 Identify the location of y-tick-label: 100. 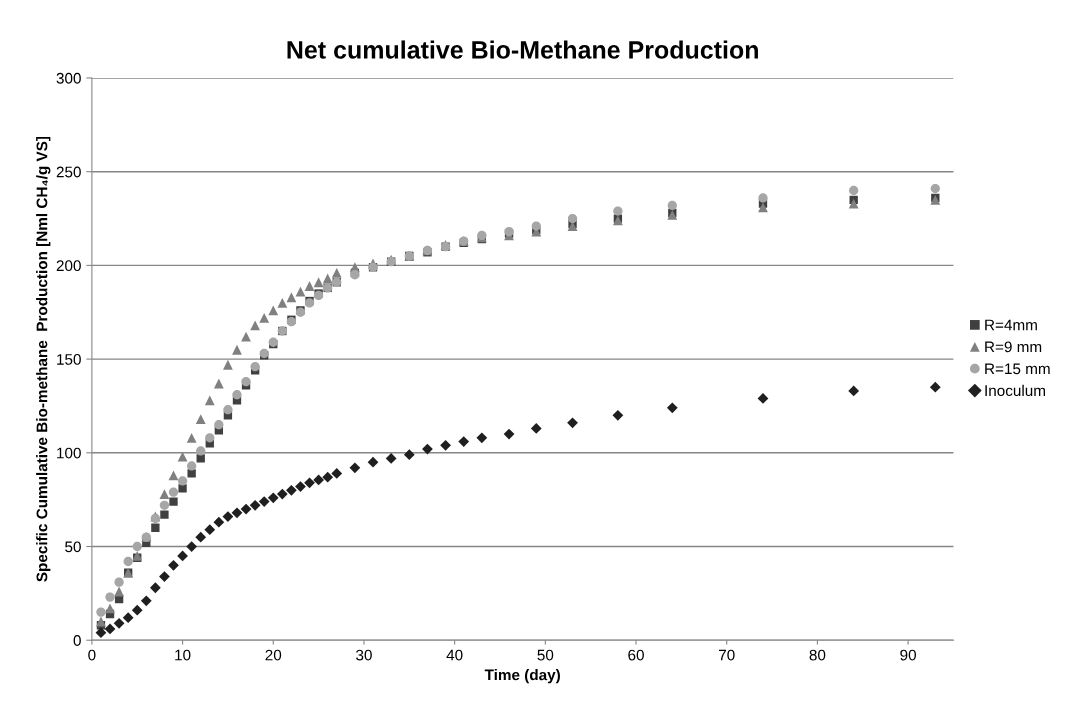
(69, 453).